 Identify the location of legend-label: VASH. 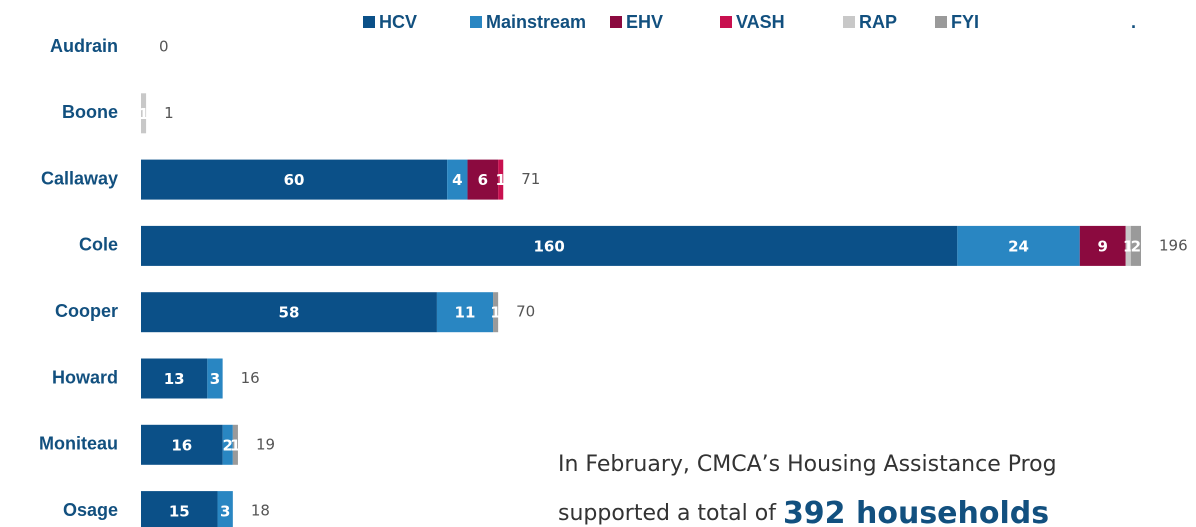
(760, 22).